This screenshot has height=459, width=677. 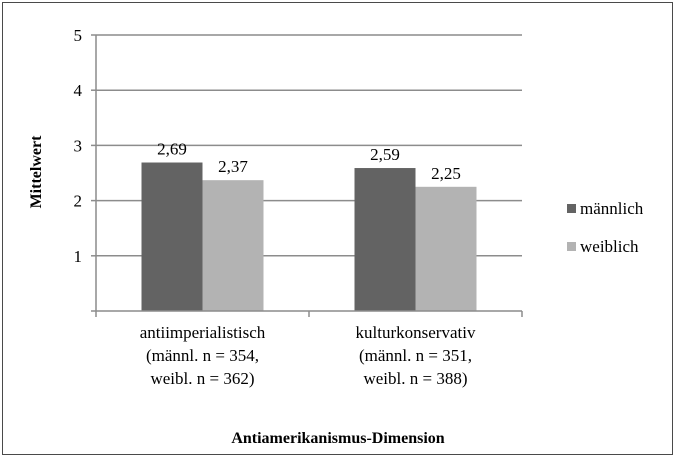 I want to click on legend-swatch-männlich, so click(x=571, y=208).